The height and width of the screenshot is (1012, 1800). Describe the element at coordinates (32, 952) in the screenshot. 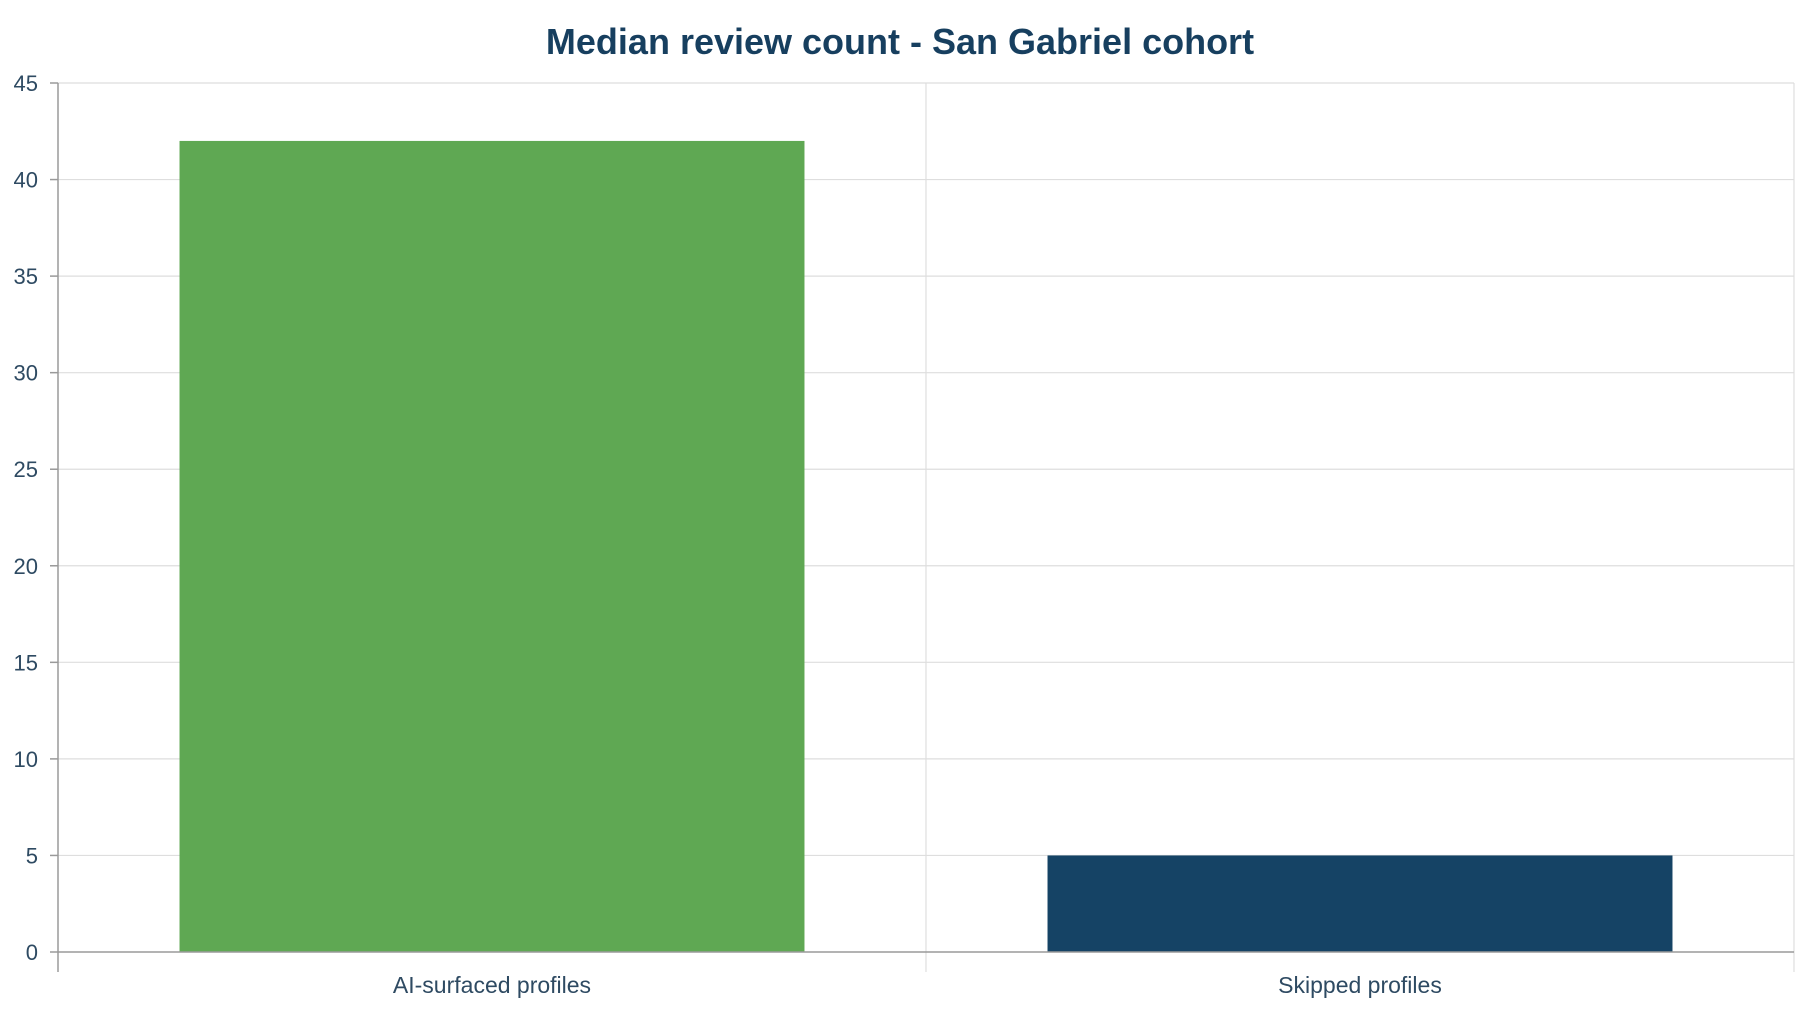

I see `y-tick-label: 0` at that location.